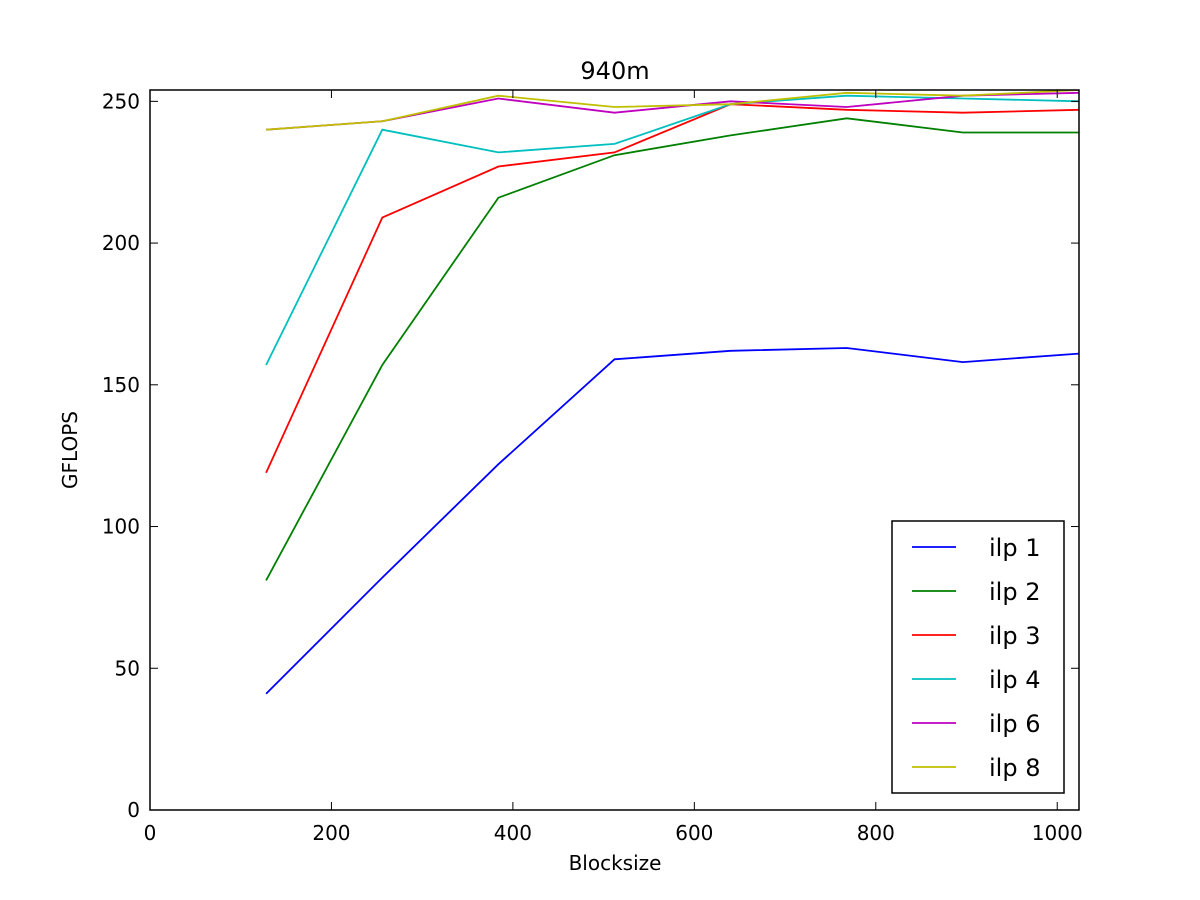  What do you see at coordinates (127, 668) in the screenshot?
I see `y-tick-label: 50` at bounding box center [127, 668].